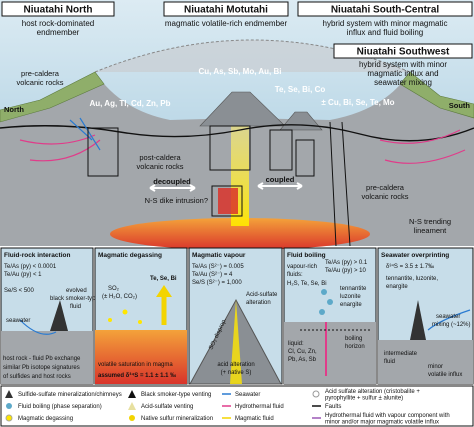  I want to click on panel-text: (± H₂O, CO₂), so click(119, 297).